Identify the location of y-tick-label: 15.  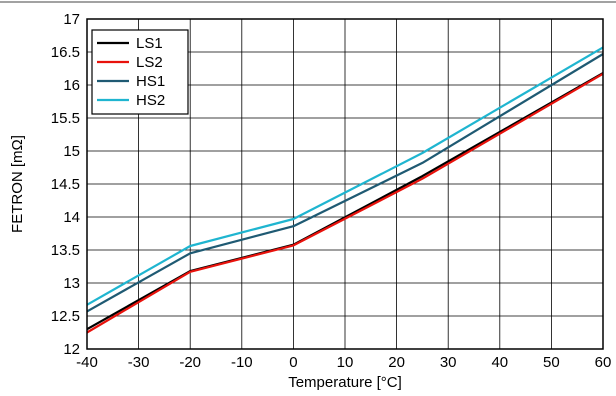
(71, 151).